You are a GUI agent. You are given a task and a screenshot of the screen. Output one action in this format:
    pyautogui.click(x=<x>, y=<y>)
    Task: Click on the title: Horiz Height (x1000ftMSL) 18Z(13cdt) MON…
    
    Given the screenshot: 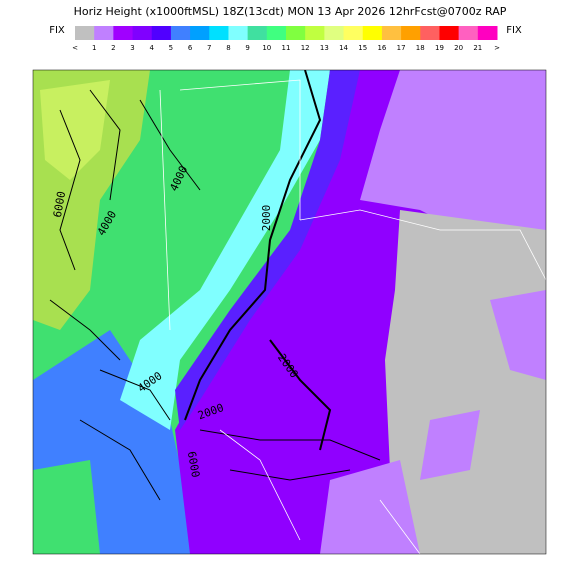 What is the action you would take?
    pyautogui.click(x=290, y=11)
    